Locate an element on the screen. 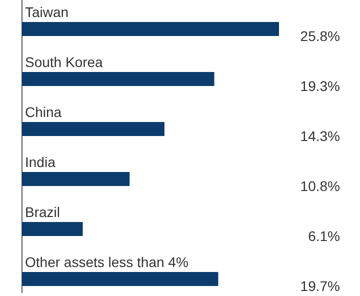 The height and width of the screenshot is (296, 360). y-tick-label: Brazil is located at coordinates (42, 212).